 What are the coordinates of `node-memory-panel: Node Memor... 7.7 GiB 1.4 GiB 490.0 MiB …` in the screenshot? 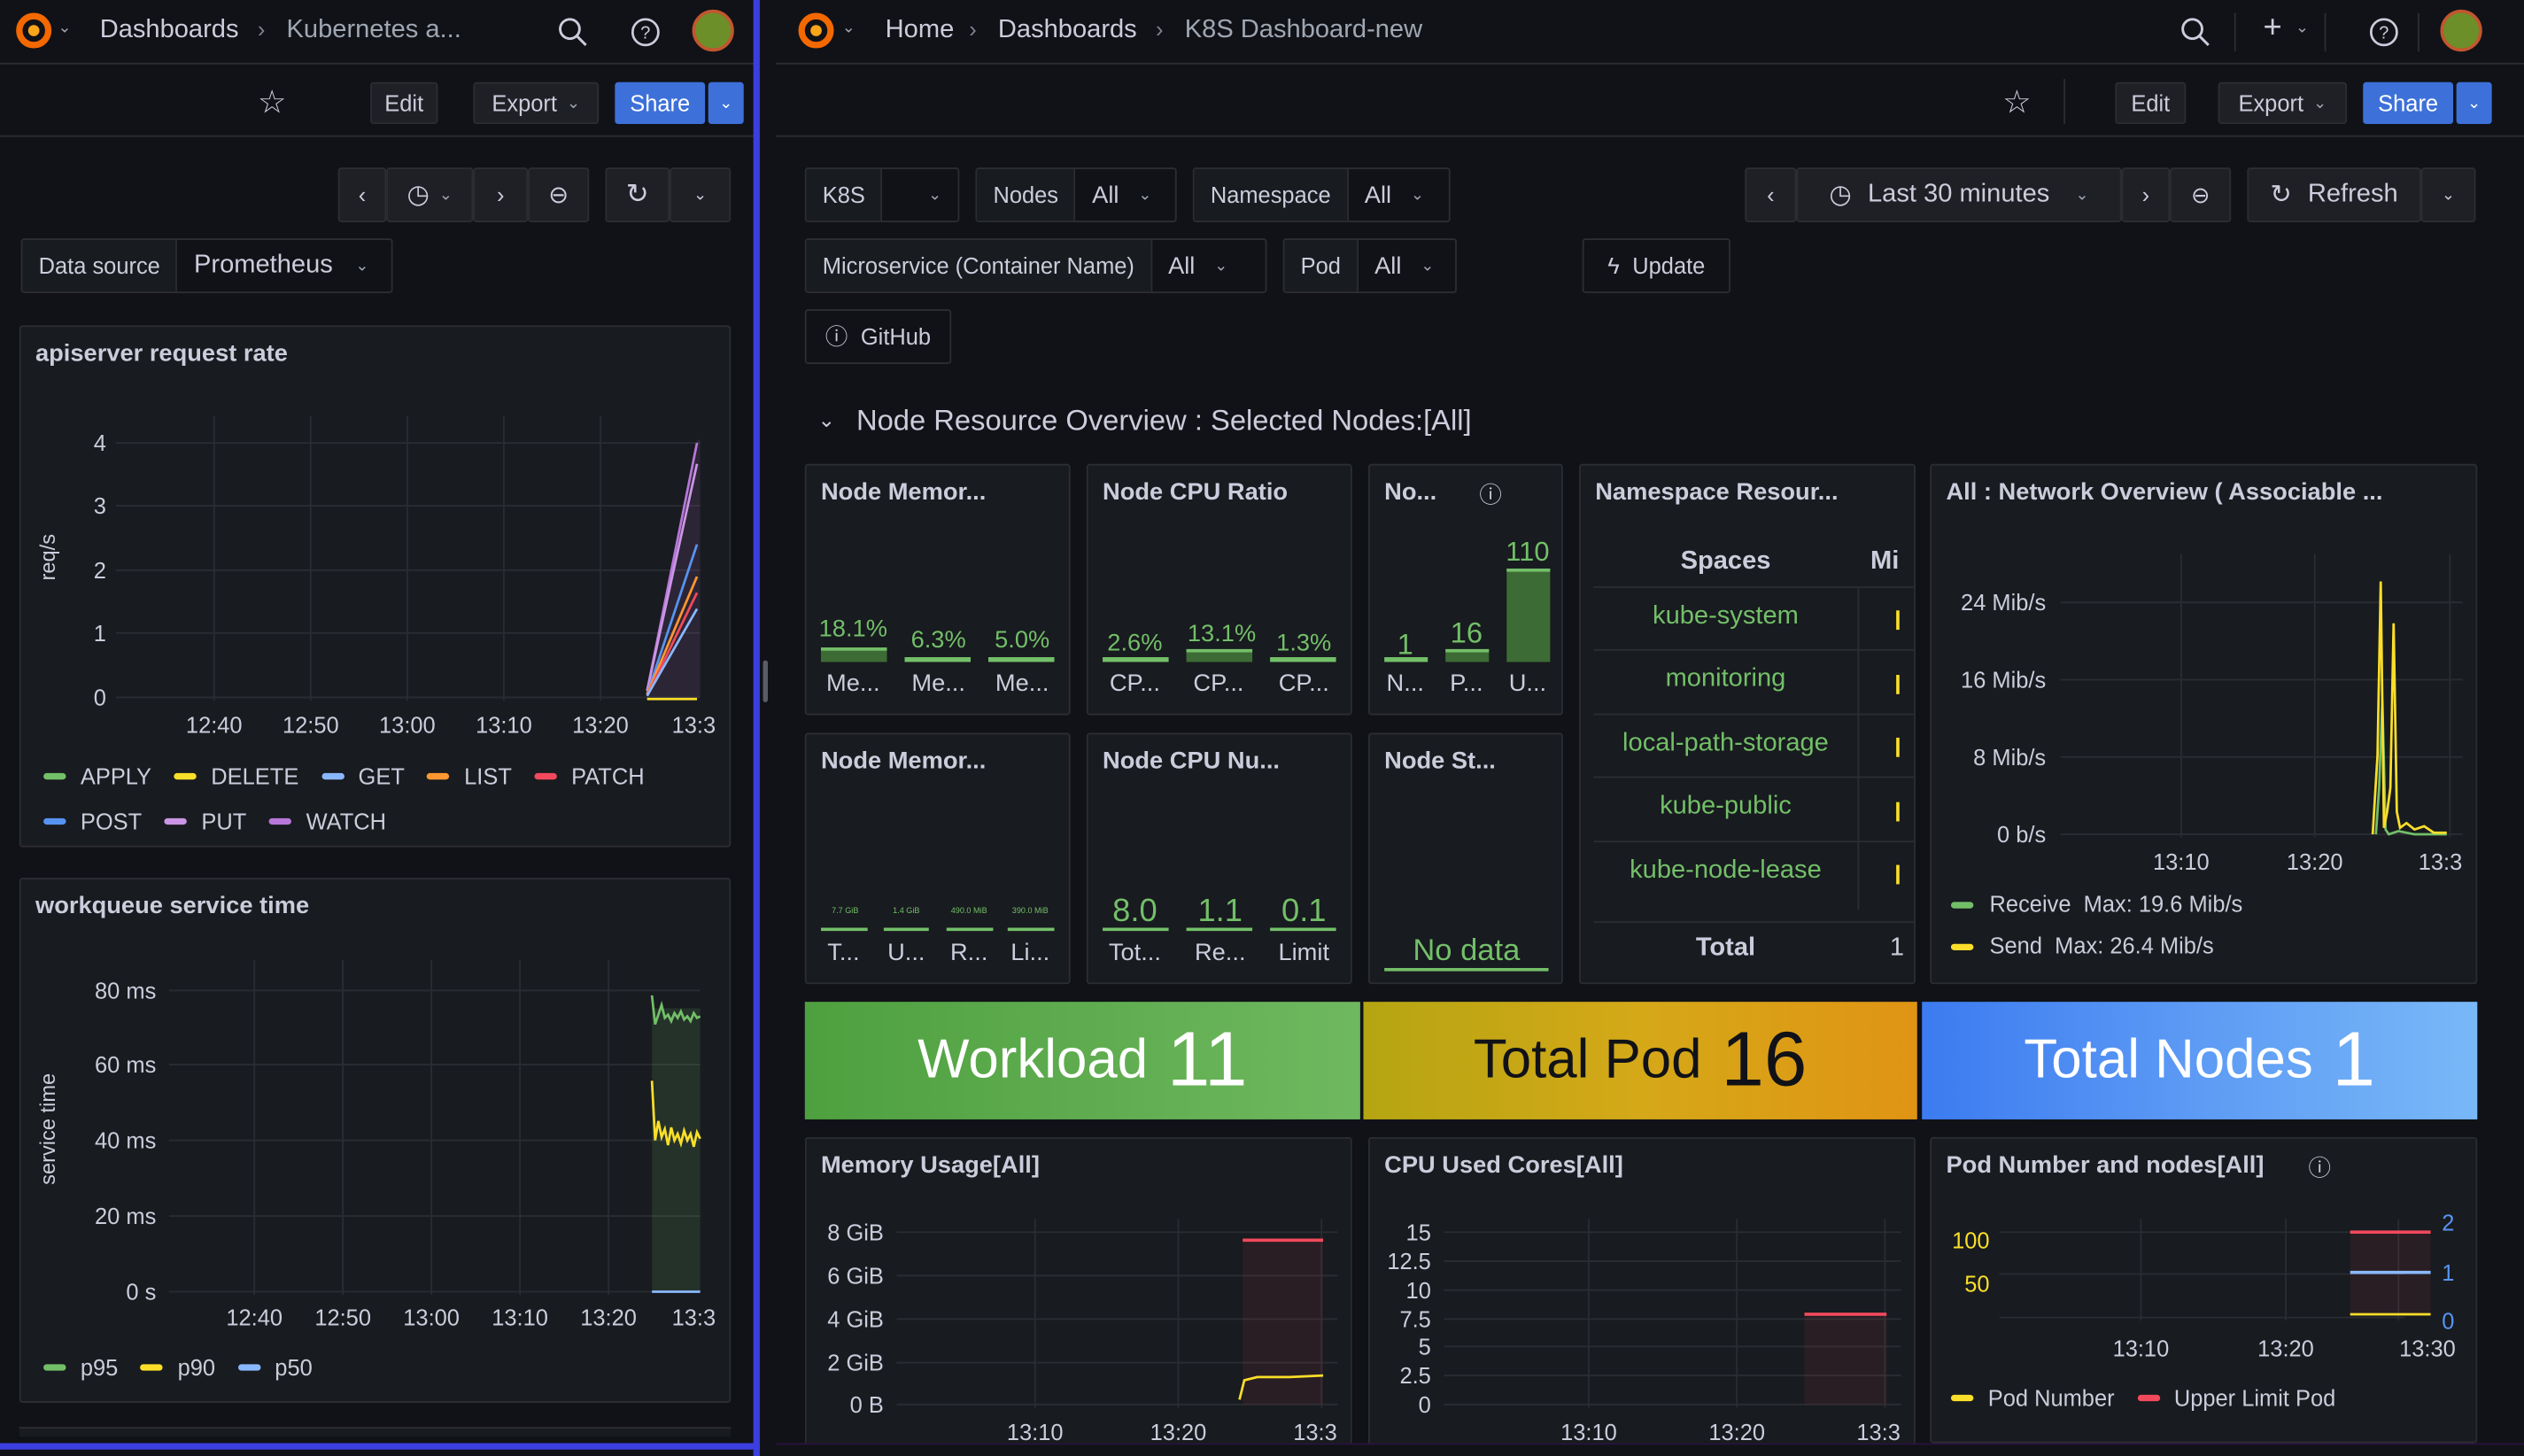 It's located at (938, 858).